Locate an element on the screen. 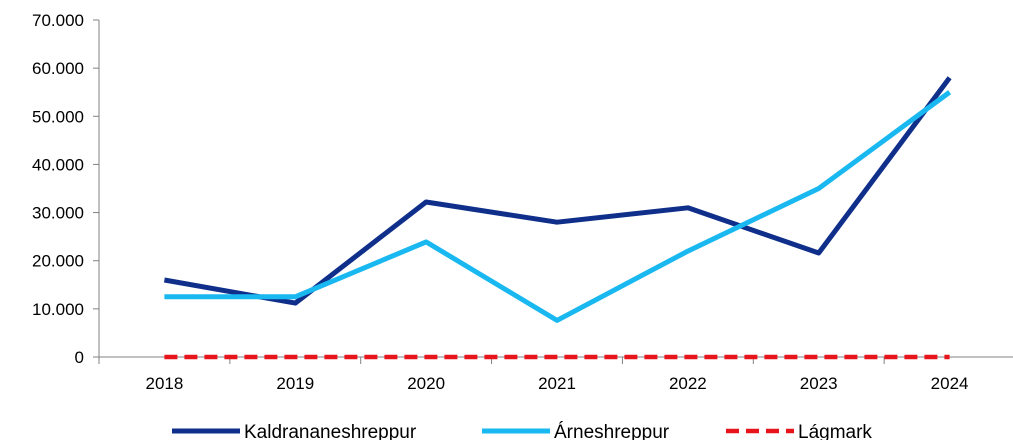 The width and height of the screenshot is (1013, 445). y-tick-label: 30.000 is located at coordinates (58, 213).